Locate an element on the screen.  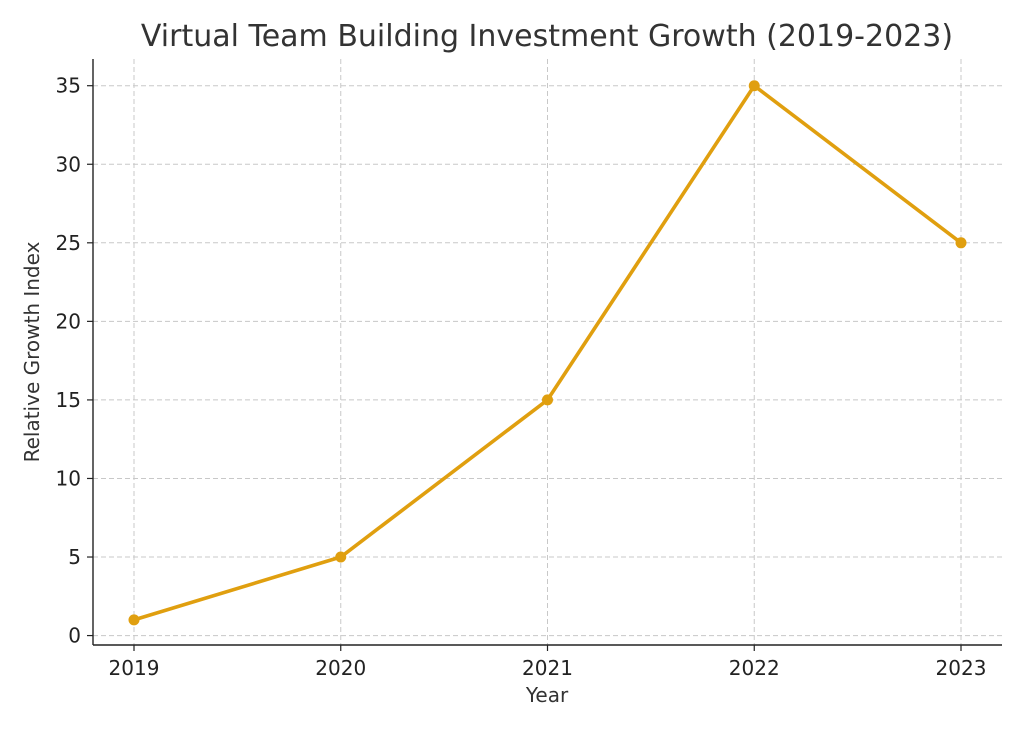
x-tick-label: 2021 is located at coordinates (547, 668).